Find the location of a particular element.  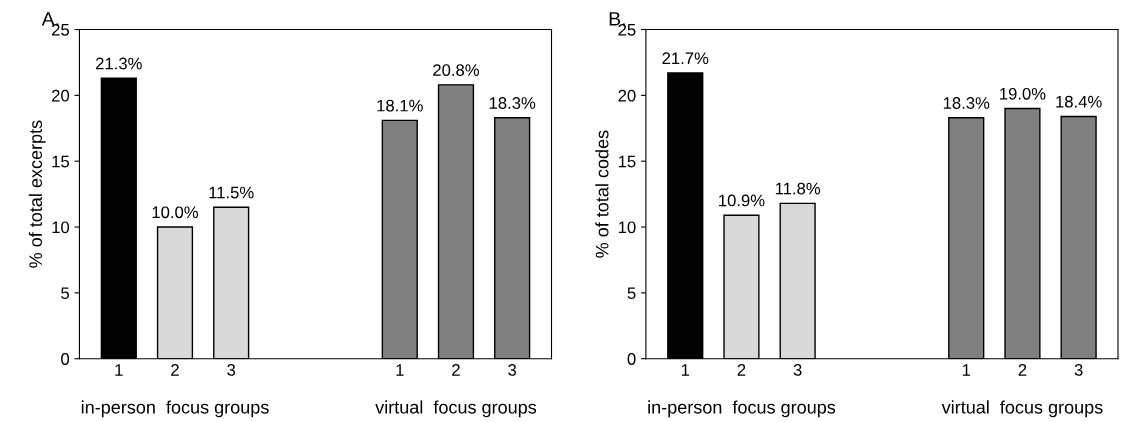

y-axis-title: % of total codes is located at coordinates (602, 194).